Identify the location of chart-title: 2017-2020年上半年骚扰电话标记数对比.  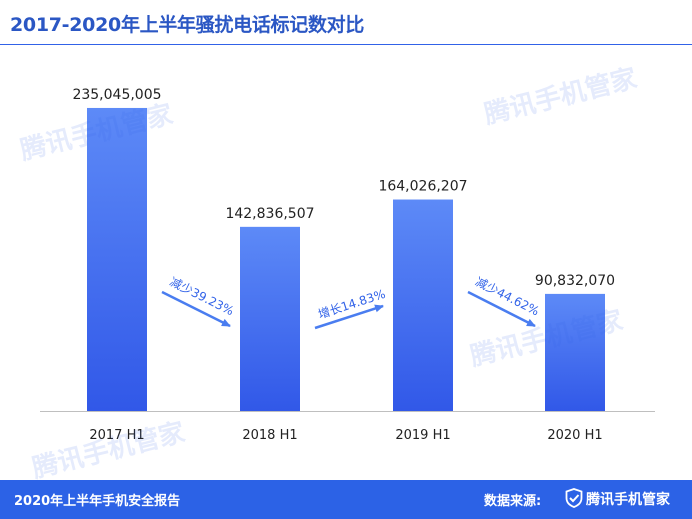
(187, 25).